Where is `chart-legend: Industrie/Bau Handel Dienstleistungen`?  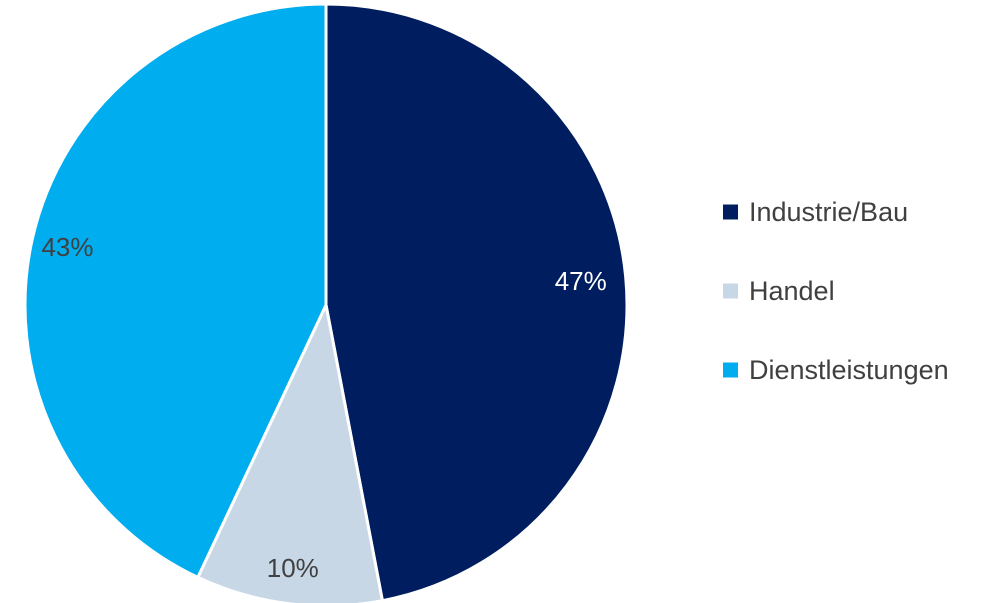 chart-legend: Industrie/Bau Handel Dienstleistungen is located at coordinates (836, 291).